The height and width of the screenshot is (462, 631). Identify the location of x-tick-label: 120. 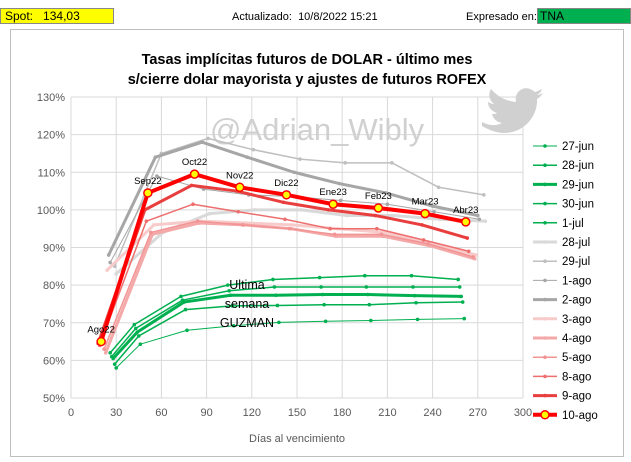
(252, 413).